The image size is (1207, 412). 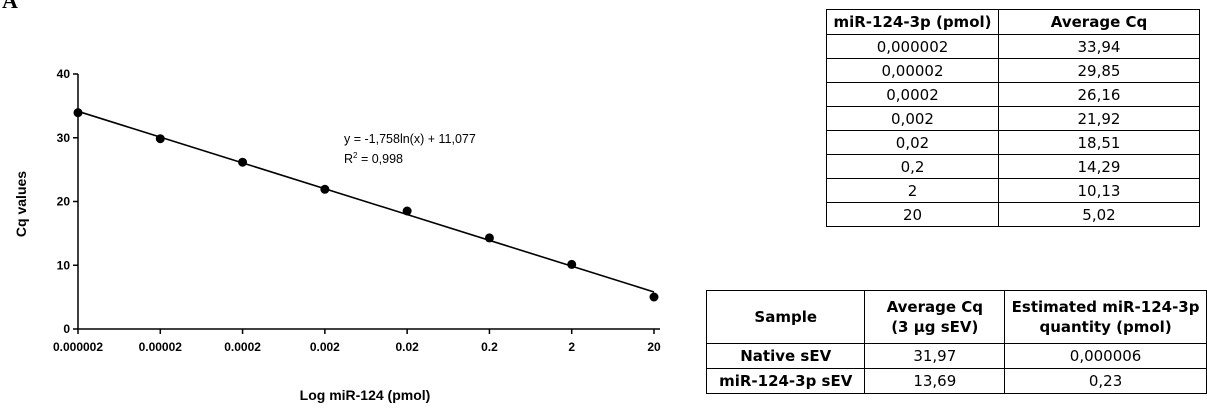 I want to click on standards-row: 20 5,02, so click(x=1013, y=214).